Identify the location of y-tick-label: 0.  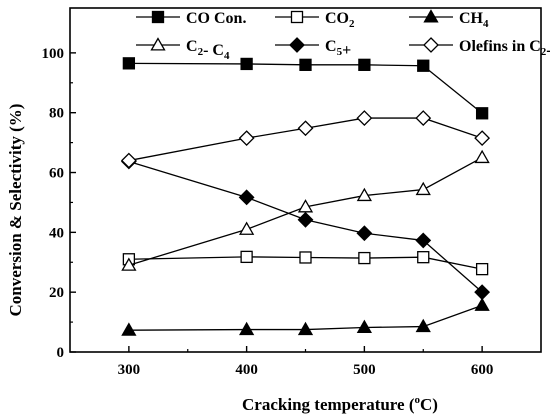
(61, 353).